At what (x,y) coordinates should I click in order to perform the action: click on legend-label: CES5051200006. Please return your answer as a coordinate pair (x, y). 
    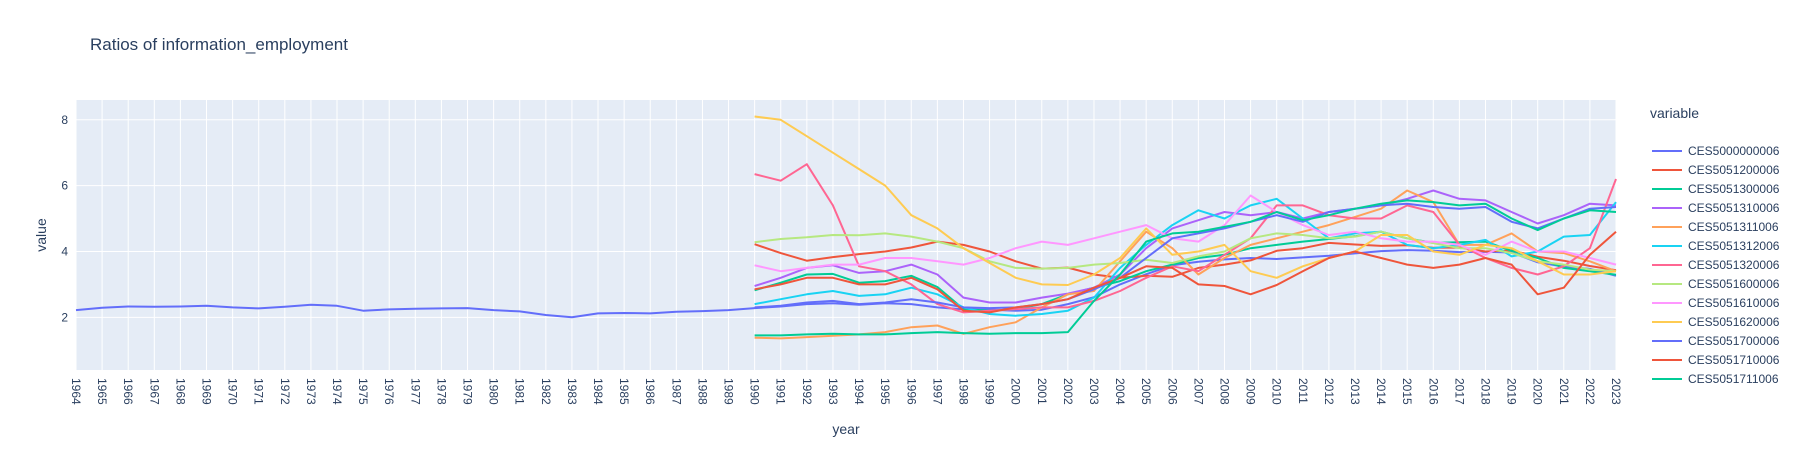
    Looking at the image, I should click on (1734, 170).